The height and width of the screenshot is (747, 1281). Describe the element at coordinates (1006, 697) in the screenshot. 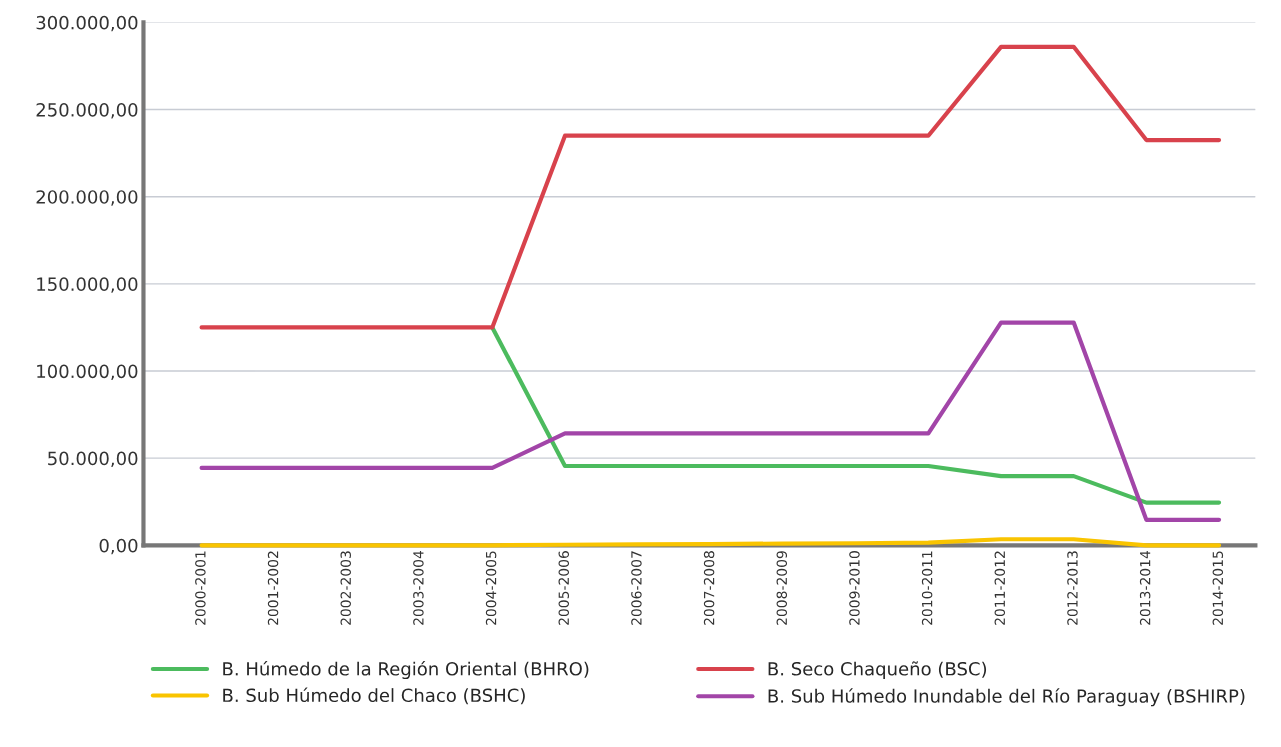

I see `legend-label: B. Sub Húmedo Inundable del Río Paraguay (BSHIRP)` at that location.